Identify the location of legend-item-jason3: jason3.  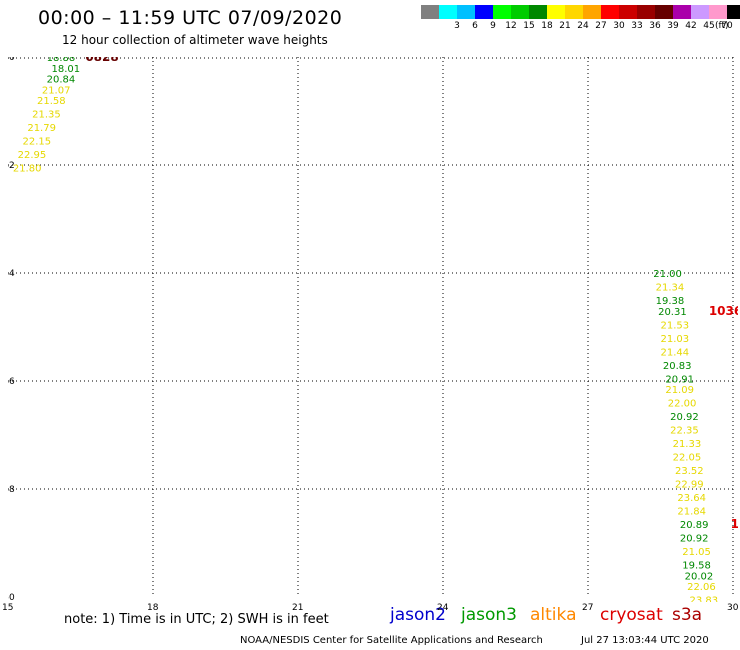
(489, 615).